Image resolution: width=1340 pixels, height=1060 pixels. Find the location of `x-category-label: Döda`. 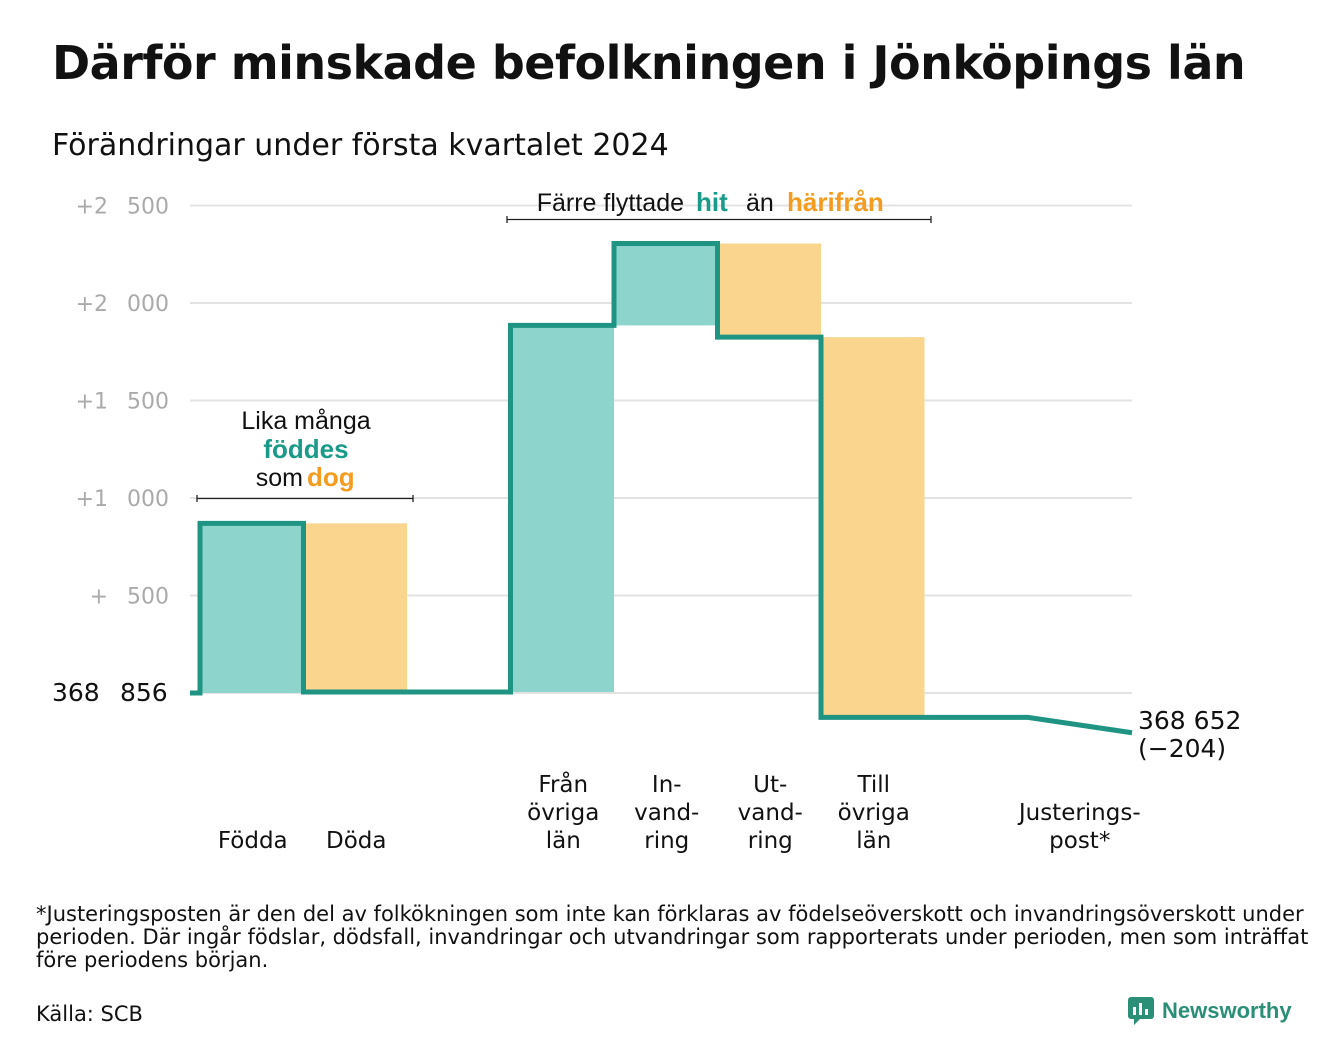

x-category-label: Döda is located at coordinates (356, 841).